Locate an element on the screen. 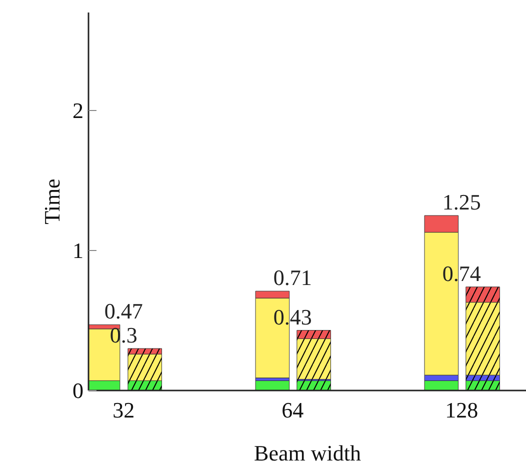 This screenshot has width=526, height=476. x-tick-label: 64 is located at coordinates (293, 410).